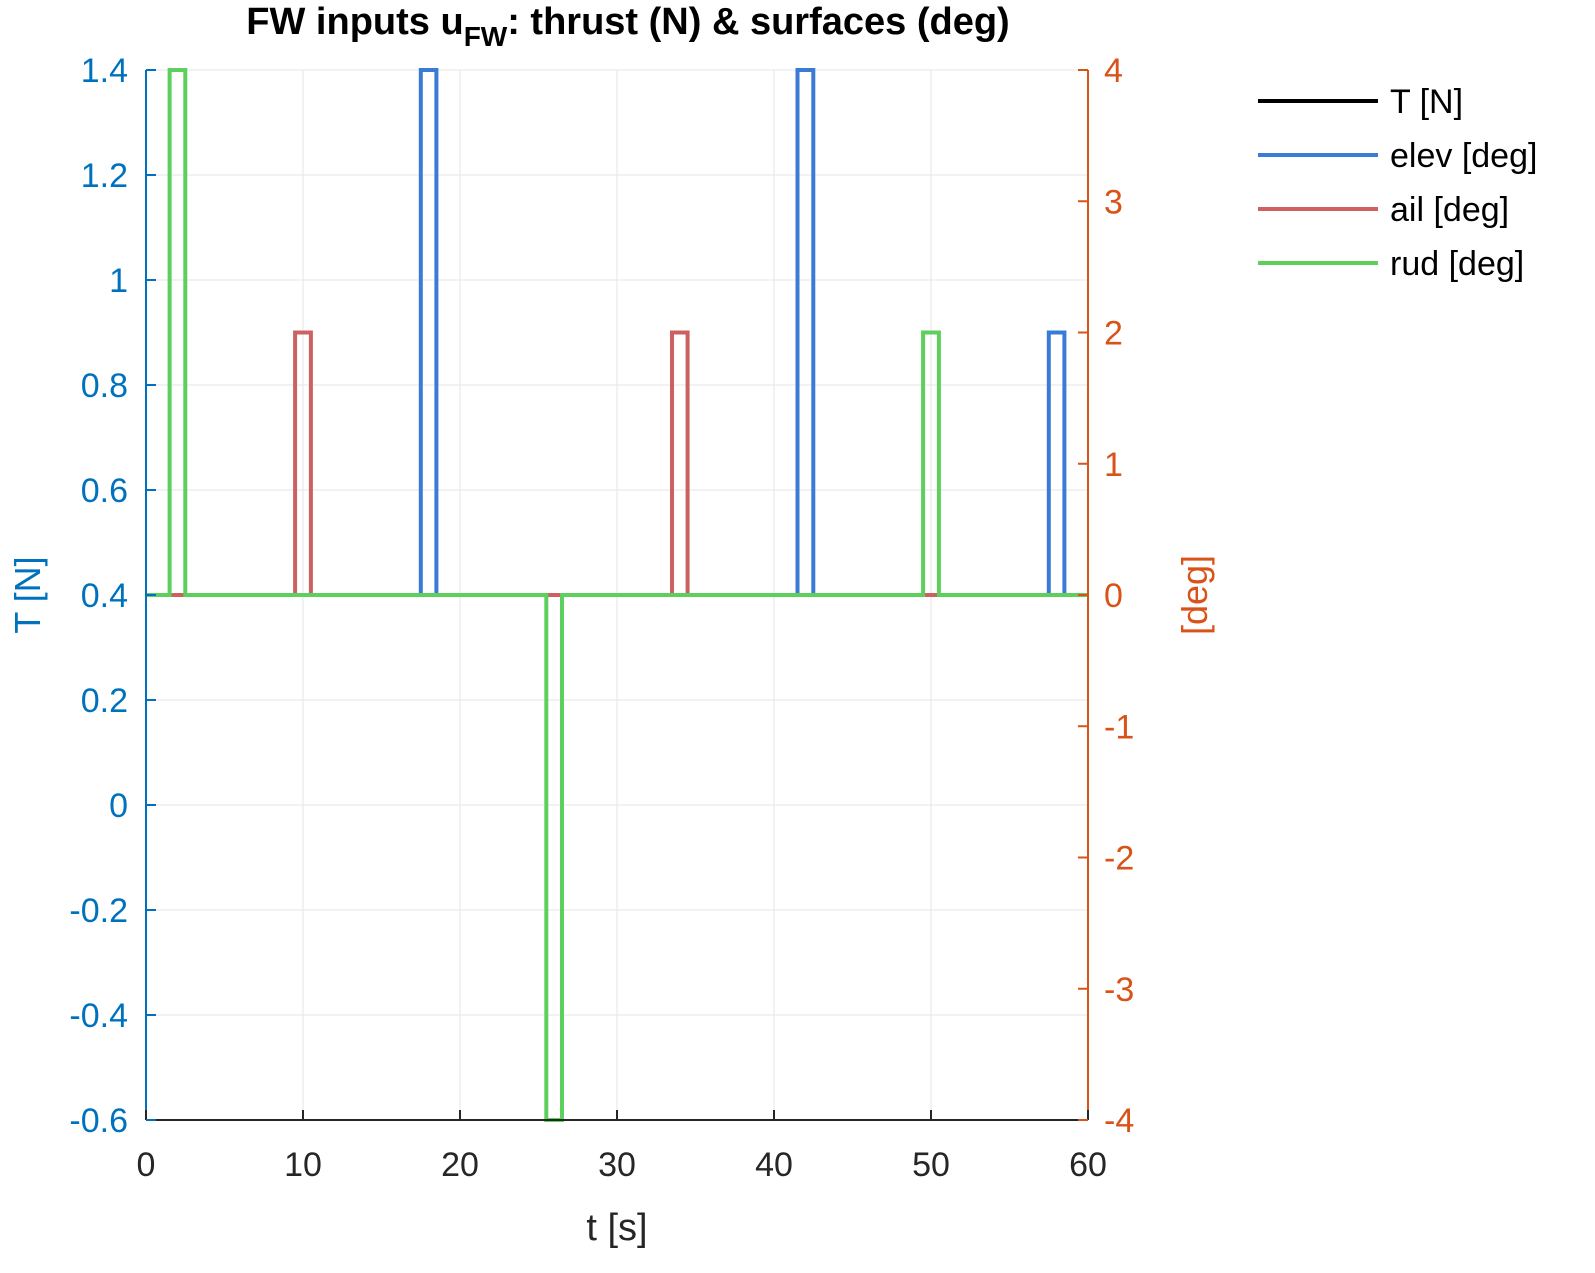 The height and width of the screenshot is (1273, 1595). I want to click on legend-label: rud [deg], so click(1457, 264).